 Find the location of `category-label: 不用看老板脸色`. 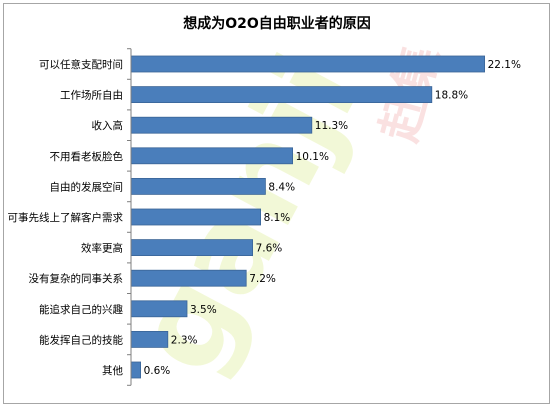

category-label: 不用看老板脸色 is located at coordinates (87, 156).